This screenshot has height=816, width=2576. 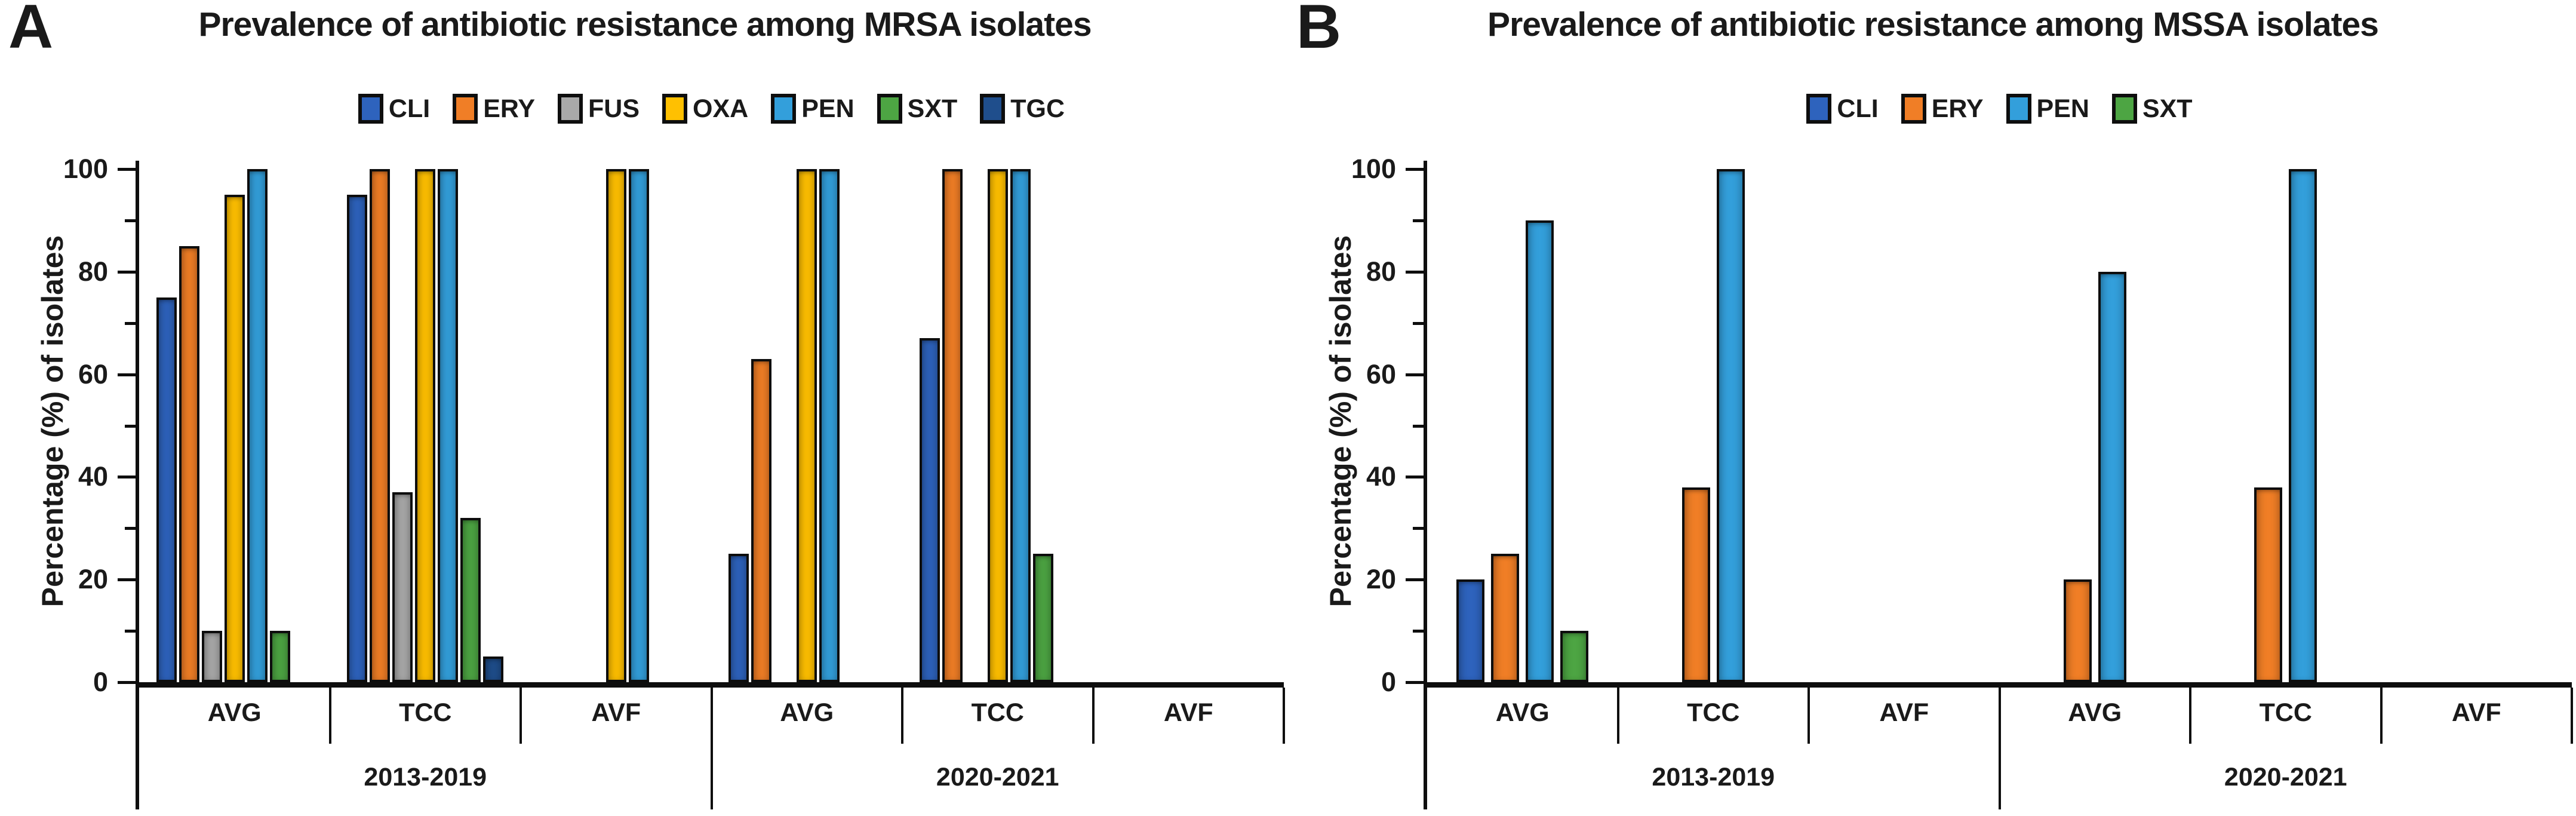 I want to click on legend-item-sxt: SXT, so click(x=2152, y=109).